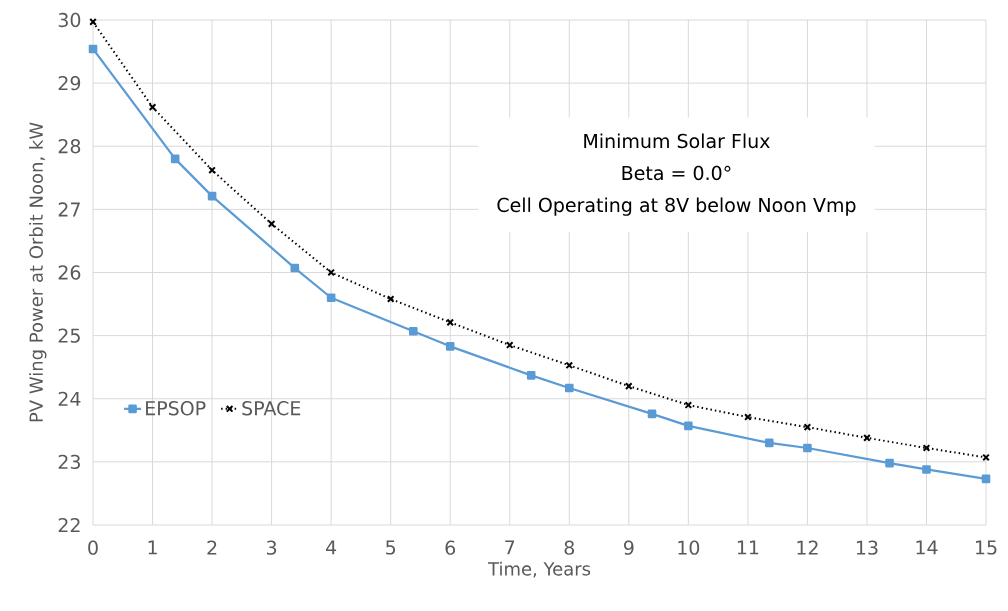 The image size is (1008, 611). Describe the element at coordinates (569, 547) in the screenshot. I see `x-tick-label: 8` at that location.